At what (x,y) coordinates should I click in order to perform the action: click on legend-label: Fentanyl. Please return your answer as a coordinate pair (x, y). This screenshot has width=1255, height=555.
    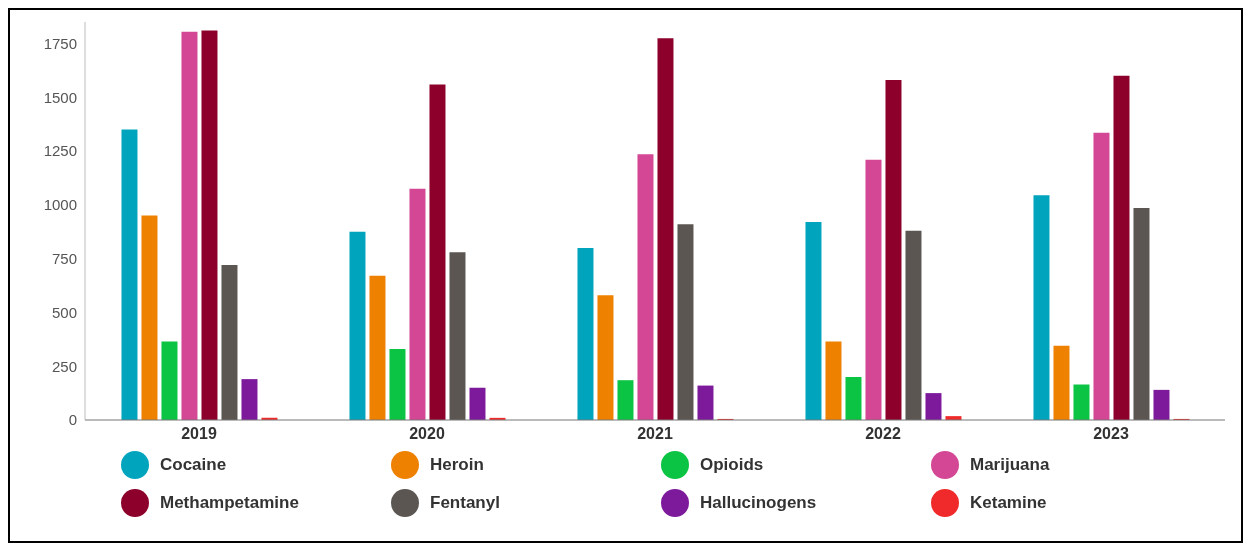
    Looking at the image, I should click on (465, 503).